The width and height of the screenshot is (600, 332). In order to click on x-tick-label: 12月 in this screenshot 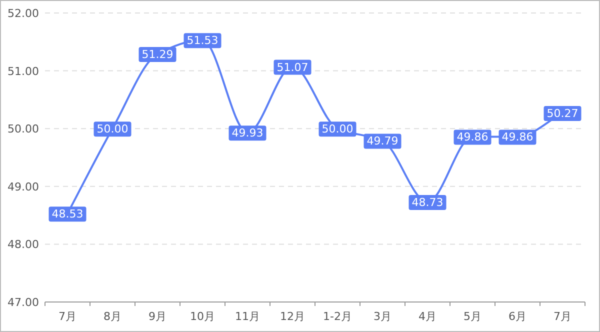, I will do `click(292, 316)`.